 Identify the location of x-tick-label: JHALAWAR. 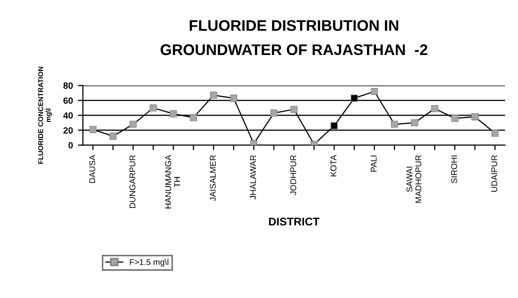
(253, 177).